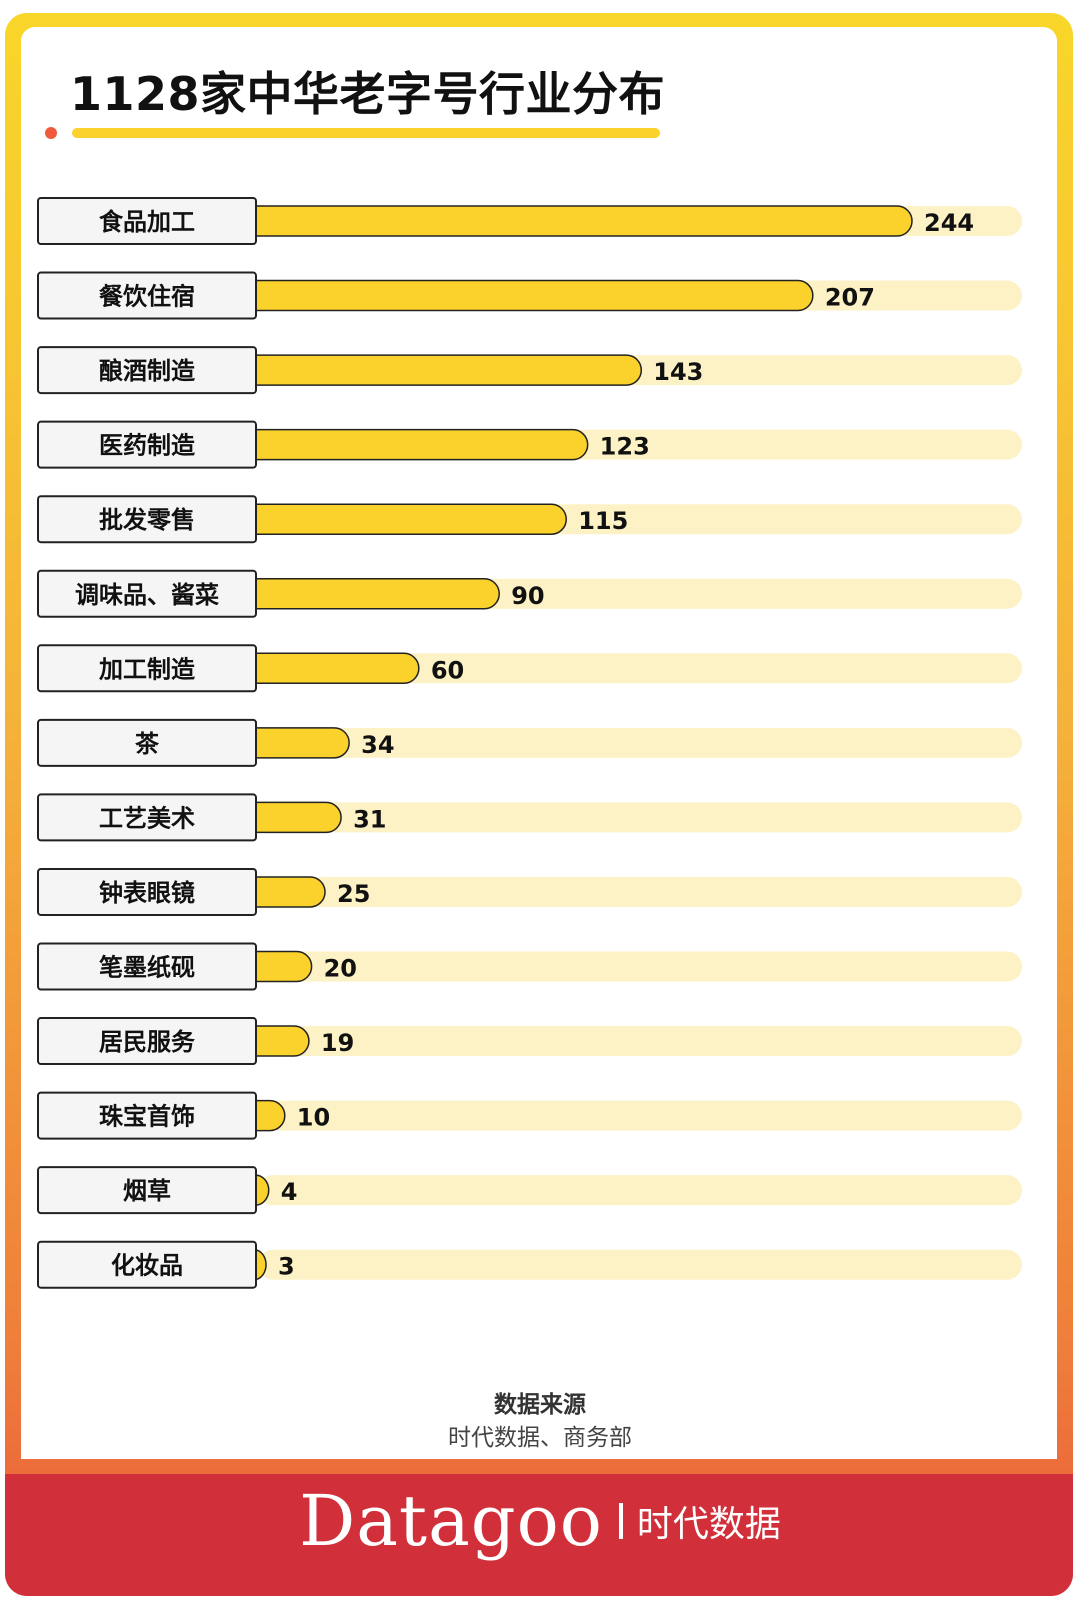  I want to click on bar-row: 居民服务 19, so click(529, 1041).